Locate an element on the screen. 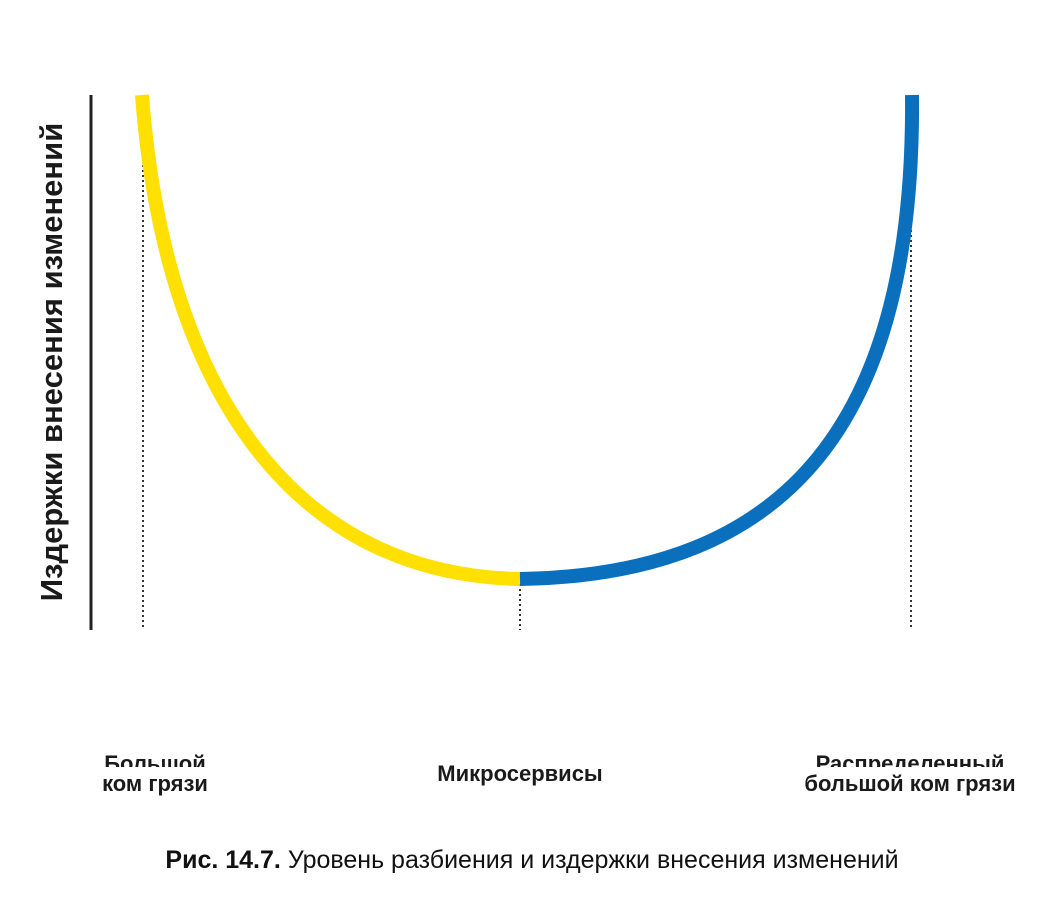  x-label-distributed-big-ball-of-mud: Распределенный большой ком грязи is located at coordinates (910, 774).